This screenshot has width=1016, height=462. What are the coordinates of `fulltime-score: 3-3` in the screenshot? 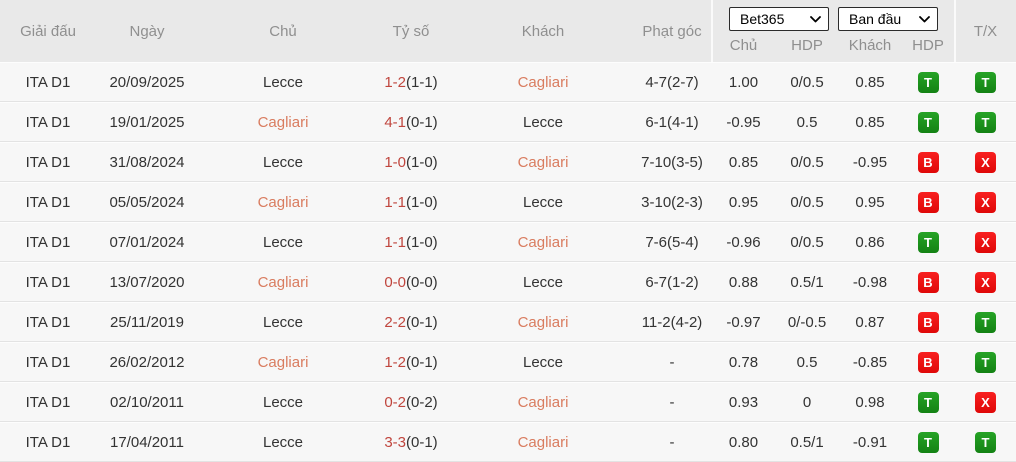 It's located at (395, 442).